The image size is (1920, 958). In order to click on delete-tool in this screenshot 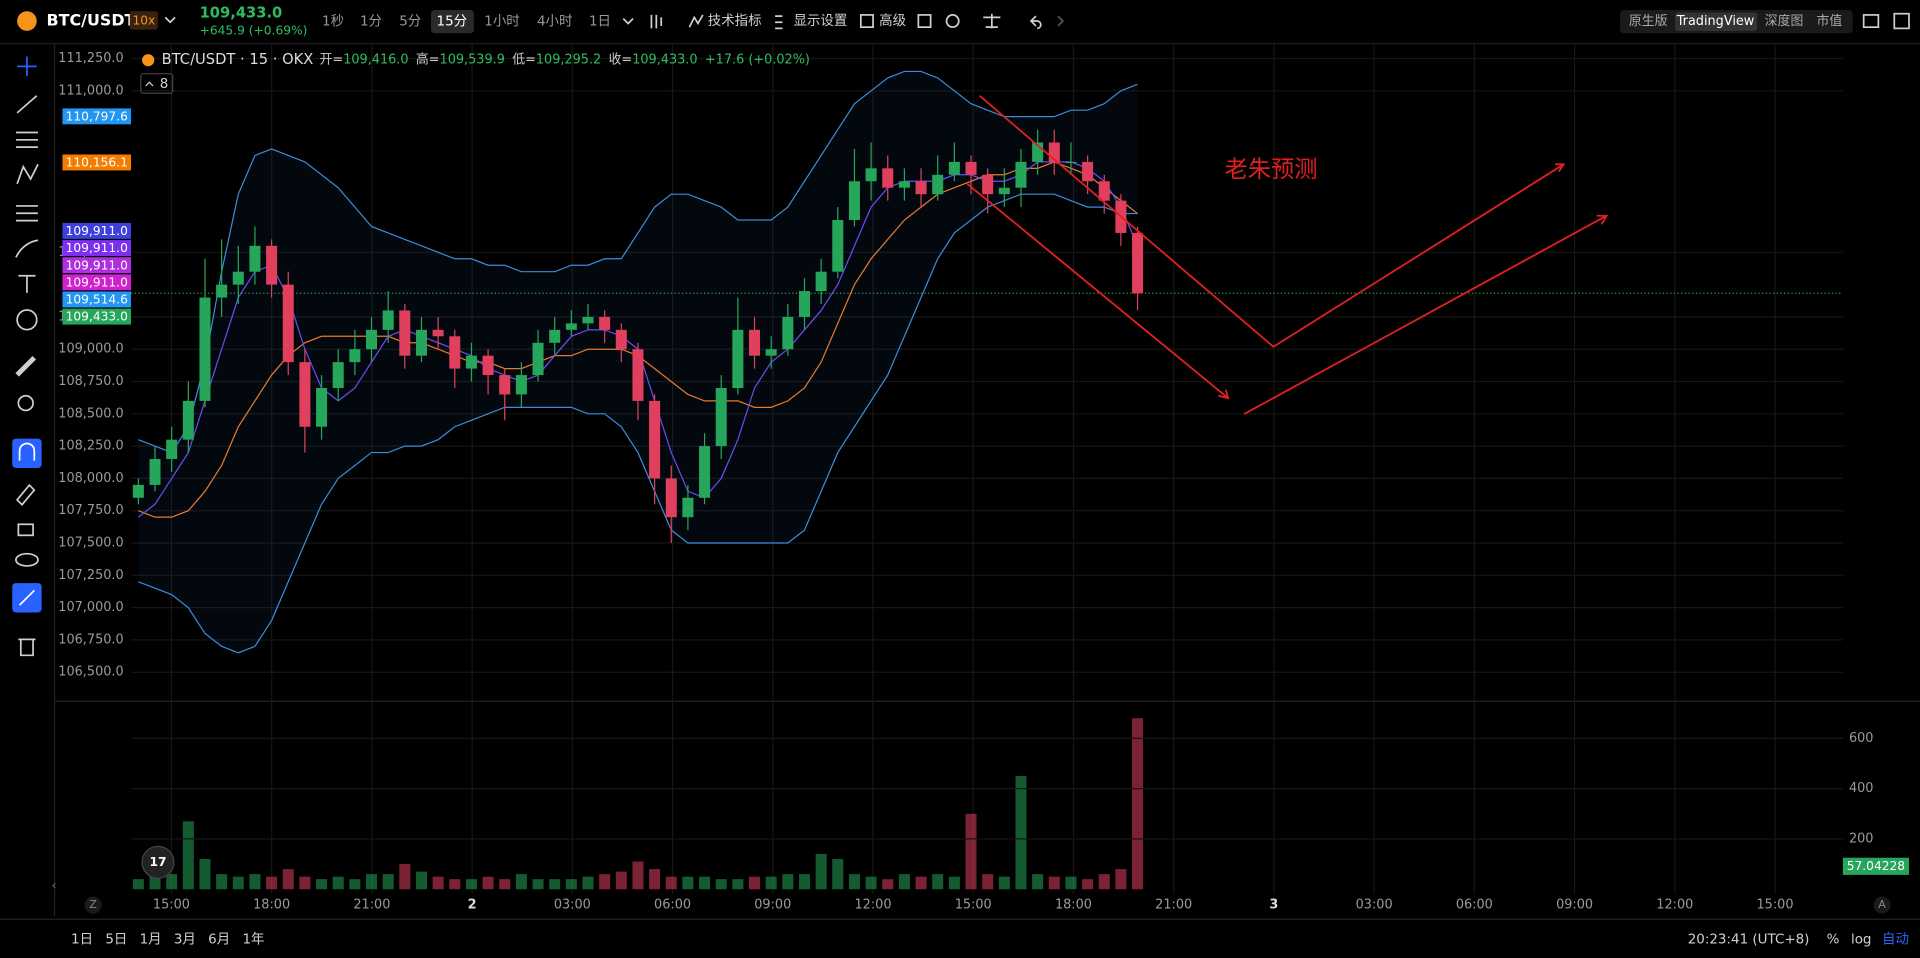, I will do `click(27, 647)`.